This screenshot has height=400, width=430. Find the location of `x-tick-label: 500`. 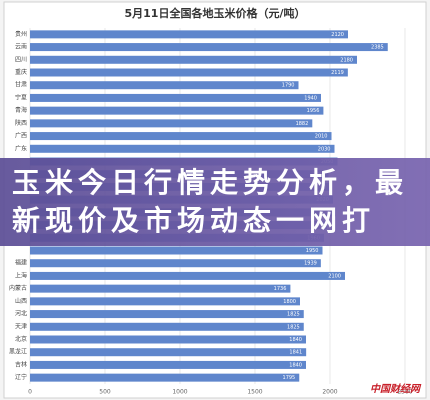

x-tick-label: 500 is located at coordinates (105, 392).